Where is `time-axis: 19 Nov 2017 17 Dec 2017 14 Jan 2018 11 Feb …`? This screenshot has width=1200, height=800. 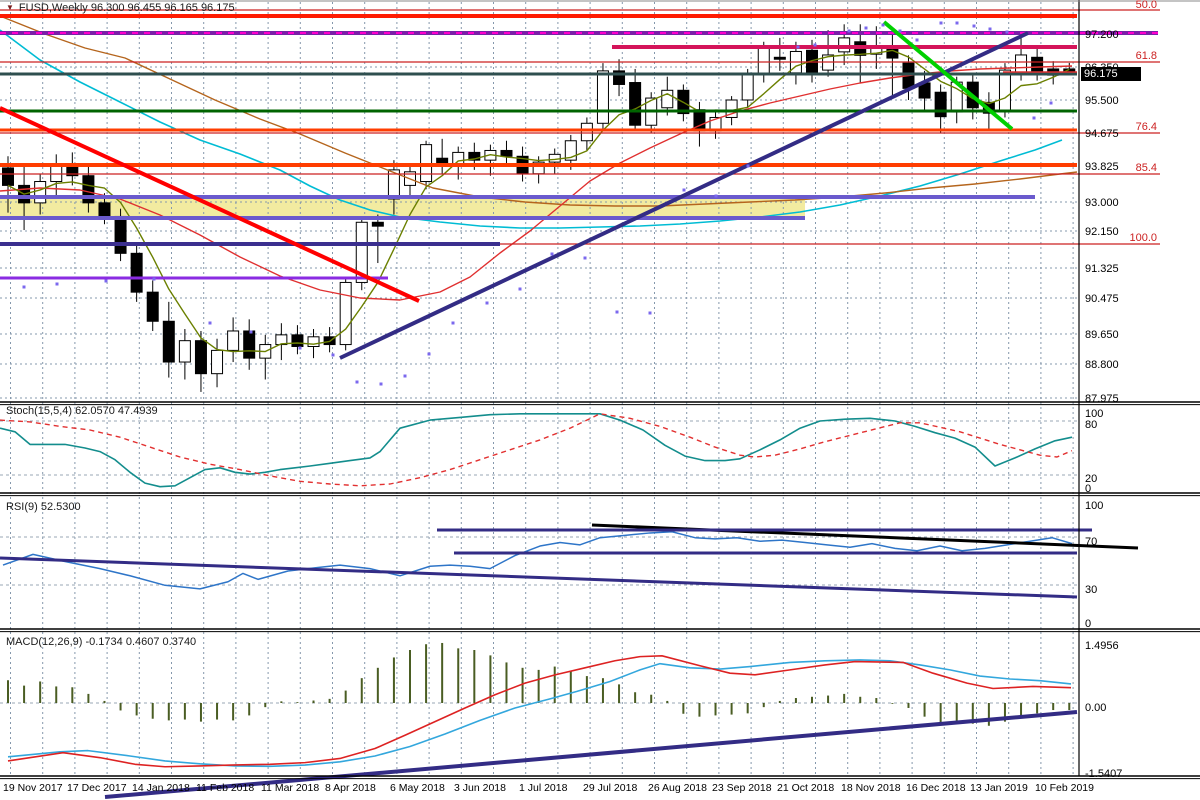
time-axis: 19 Nov 2017 17 Dec 2017 14 Jan 2018 11 Feb … is located at coordinates (548, 788).